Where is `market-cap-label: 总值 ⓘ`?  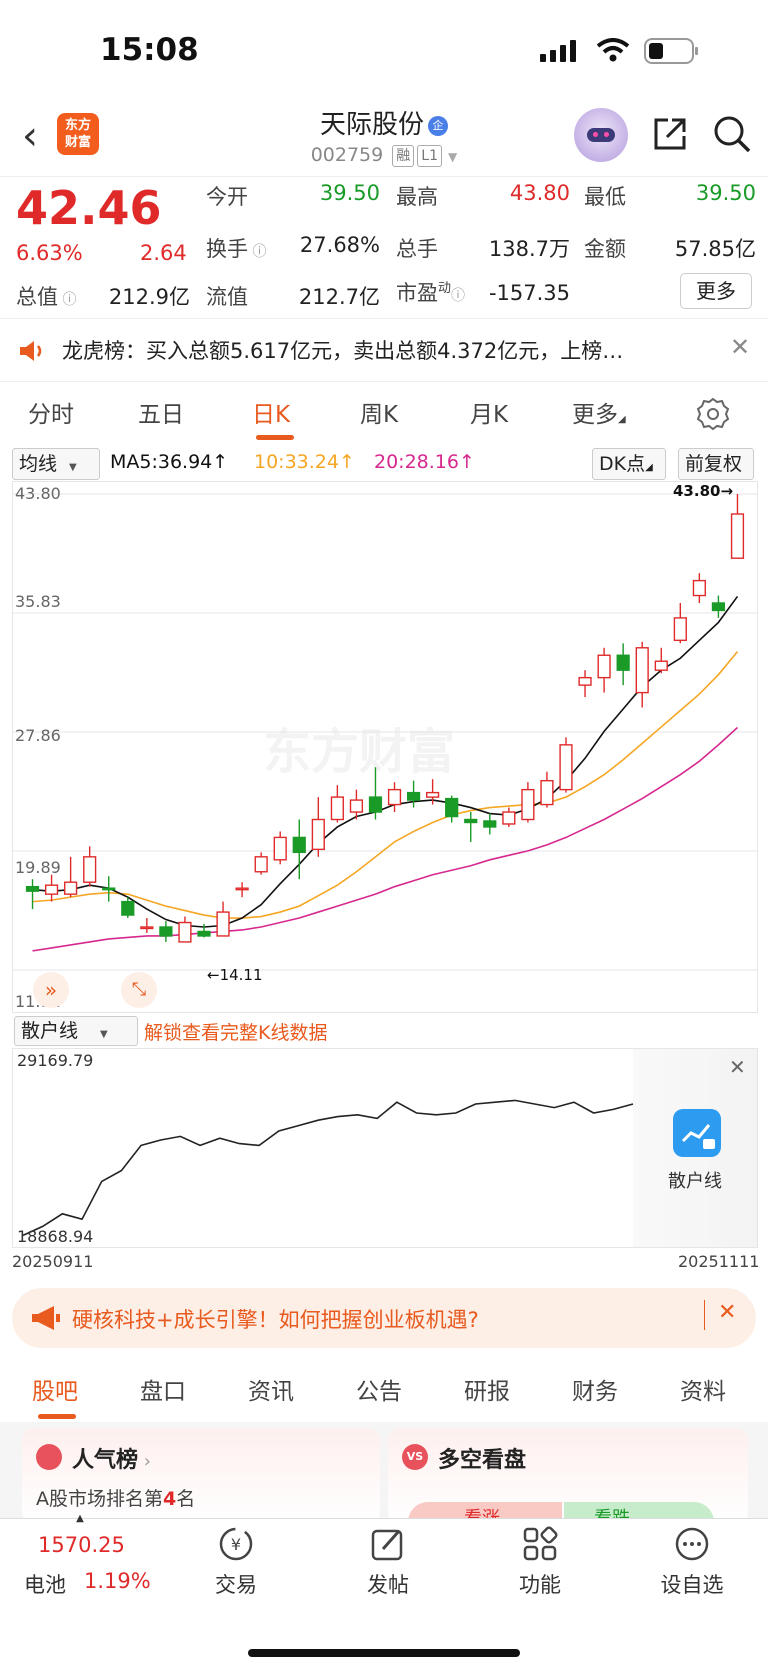
market-cap-label: 总值 ⓘ is located at coordinates (46, 296).